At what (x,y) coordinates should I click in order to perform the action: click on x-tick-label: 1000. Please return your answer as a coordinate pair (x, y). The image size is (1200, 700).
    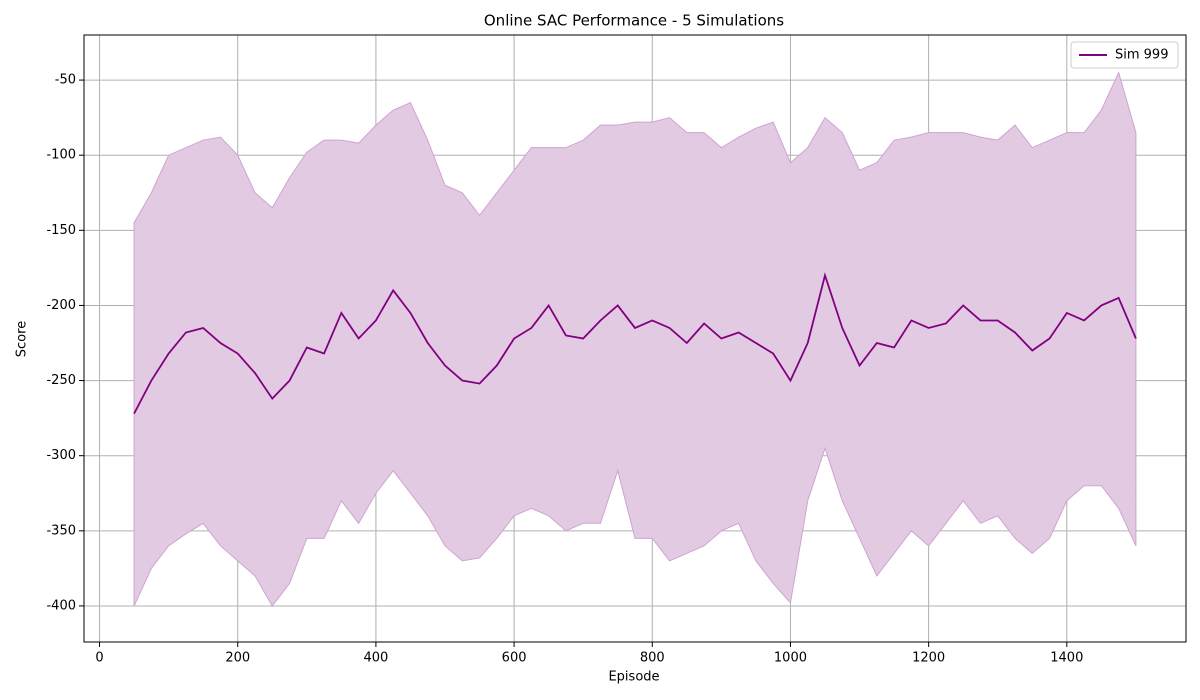
    Looking at the image, I should click on (790, 658).